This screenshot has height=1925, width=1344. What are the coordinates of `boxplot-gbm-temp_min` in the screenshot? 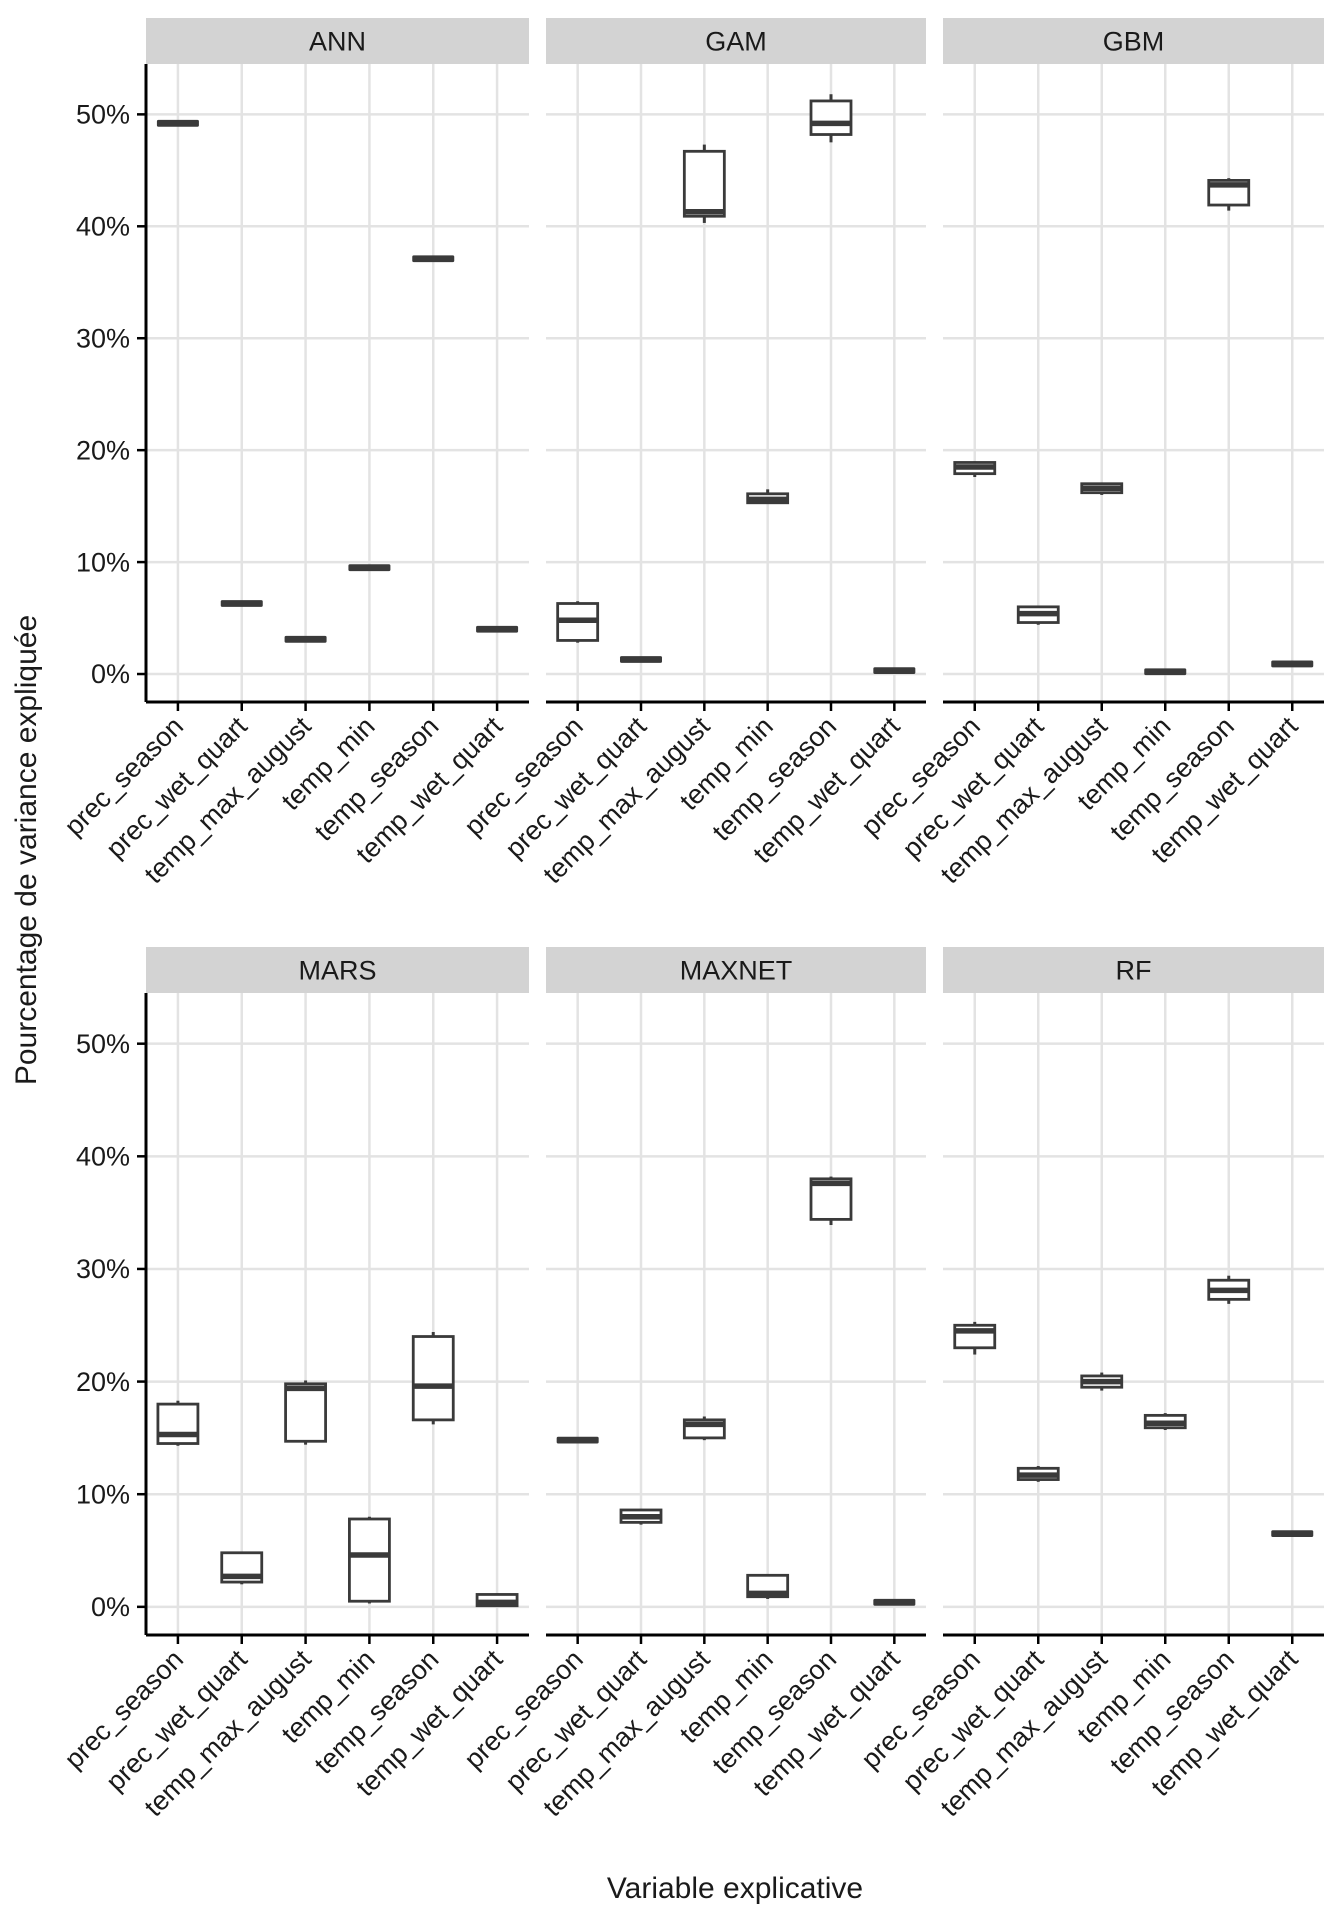 It's located at (1165, 672).